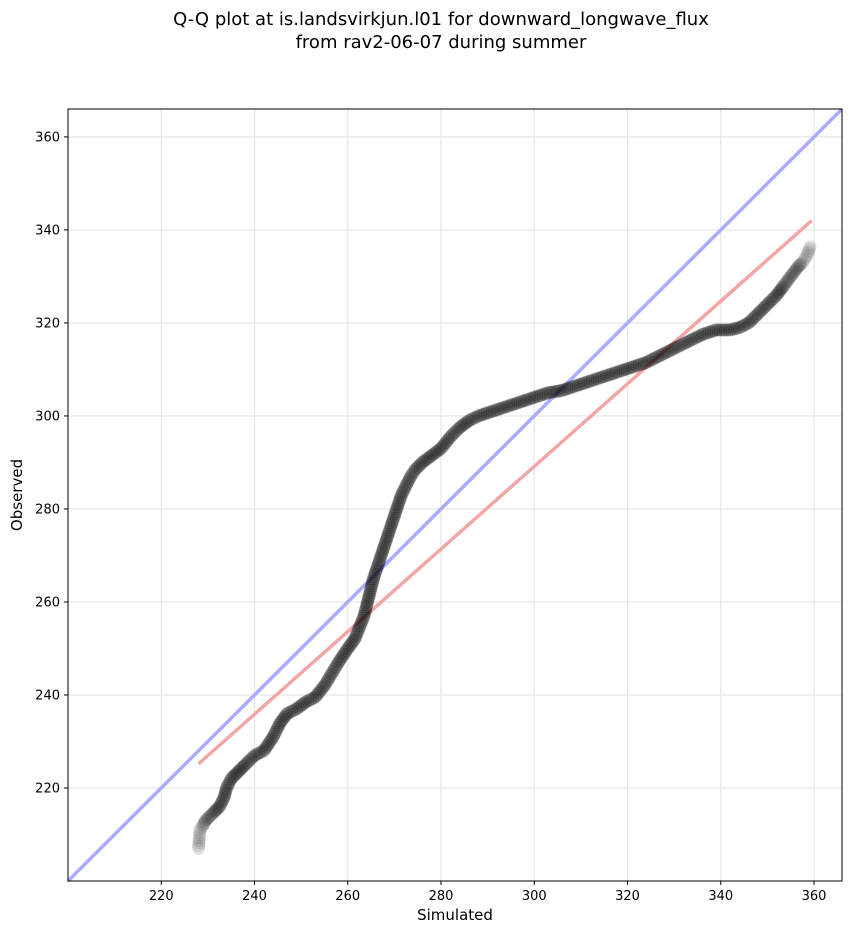 The width and height of the screenshot is (851, 934). What do you see at coordinates (47, 230) in the screenshot?
I see `y-tick-label: 340` at bounding box center [47, 230].